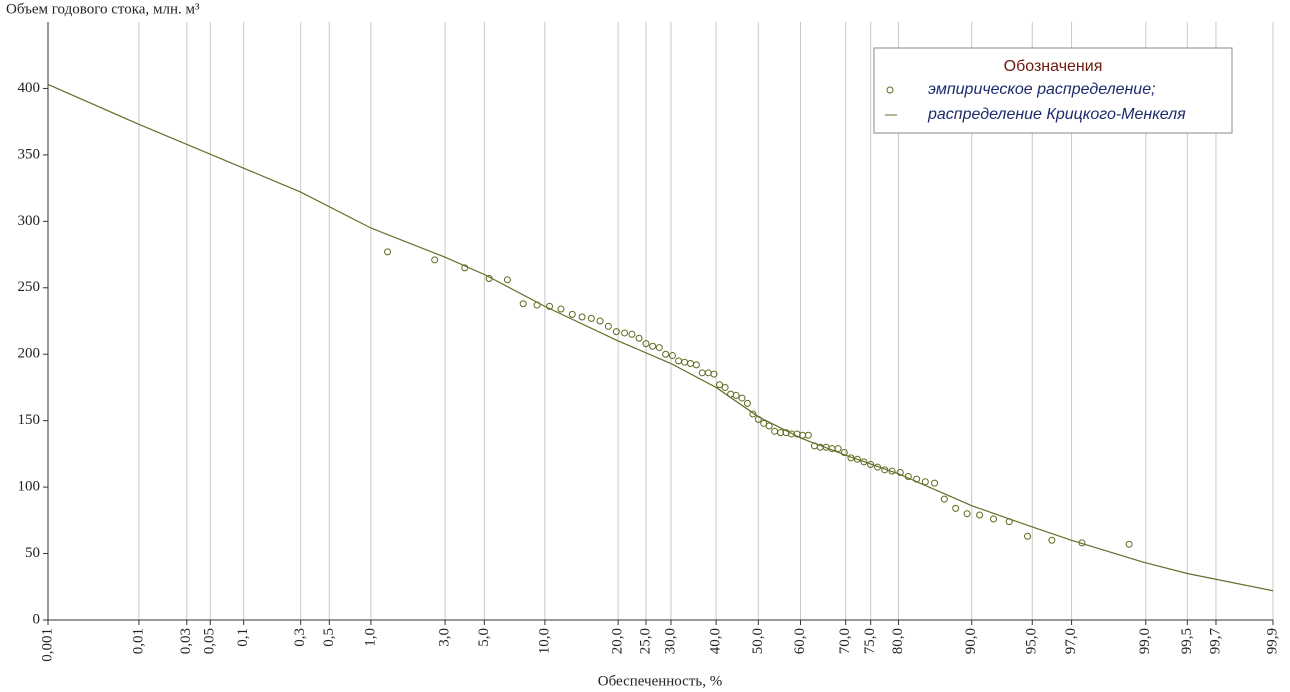 The image size is (1290, 692). I want to click on x-tick-label: 70,0, so click(845, 641).